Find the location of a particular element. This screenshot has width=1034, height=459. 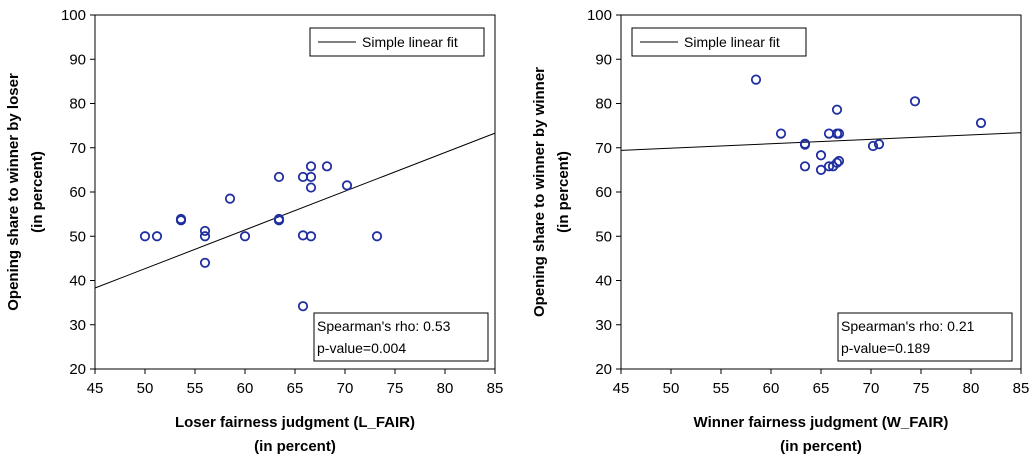

y-axis-title: Opening share to winner by loser is located at coordinates (13, 192).